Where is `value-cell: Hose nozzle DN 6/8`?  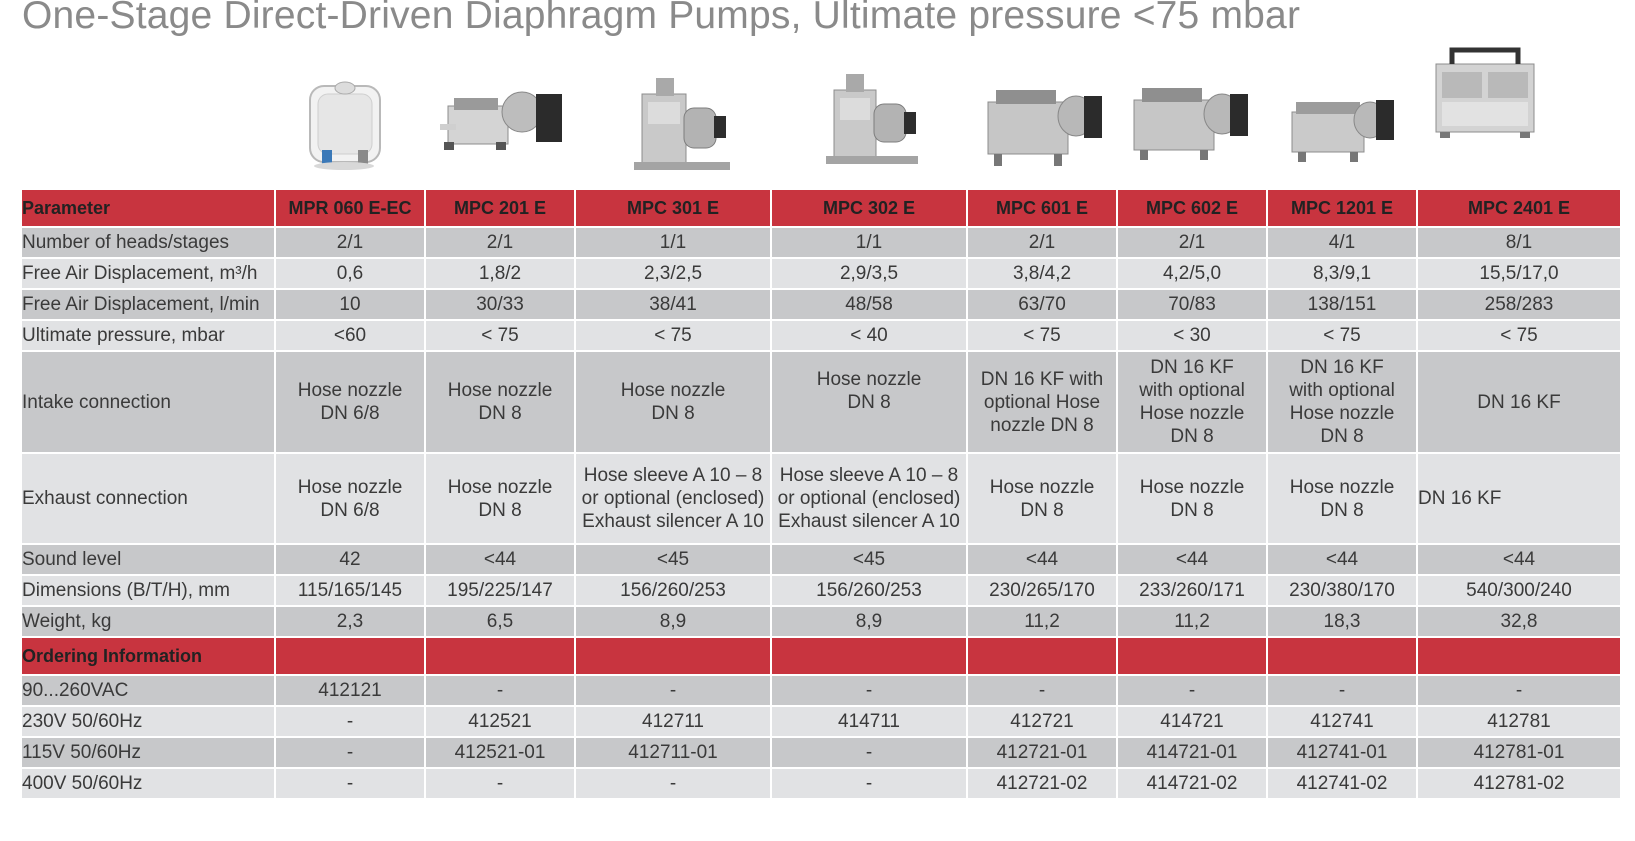
value-cell: Hose nozzle DN 6/8 is located at coordinates (350, 498).